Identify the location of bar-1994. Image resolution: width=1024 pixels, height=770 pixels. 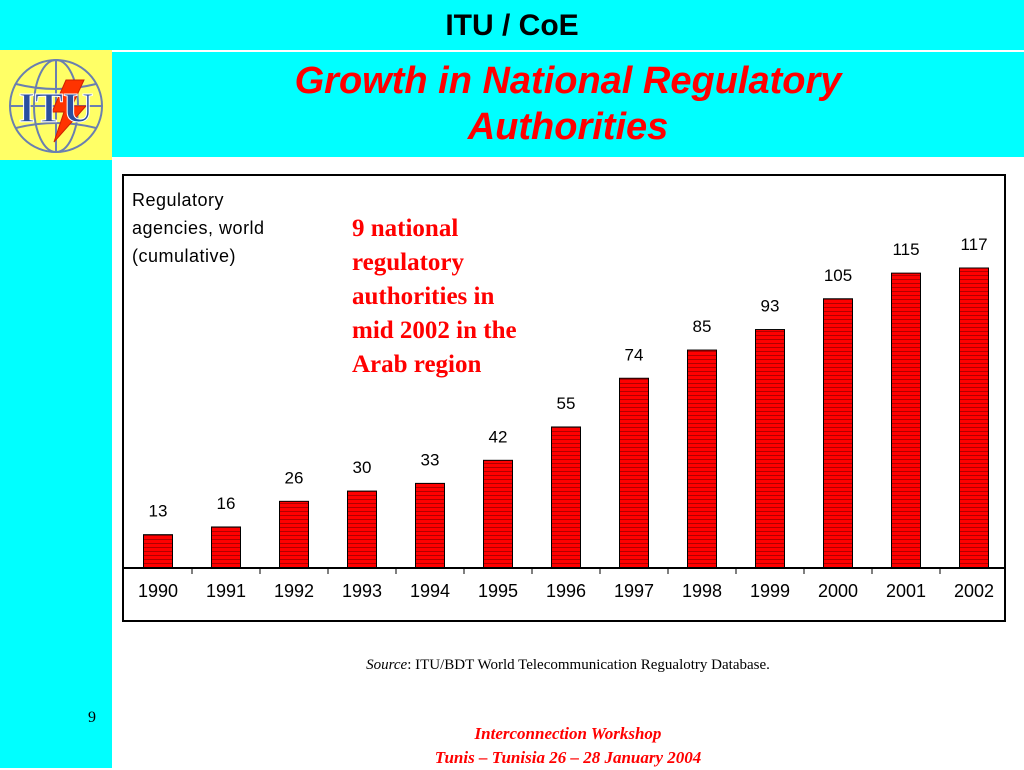
(430, 525).